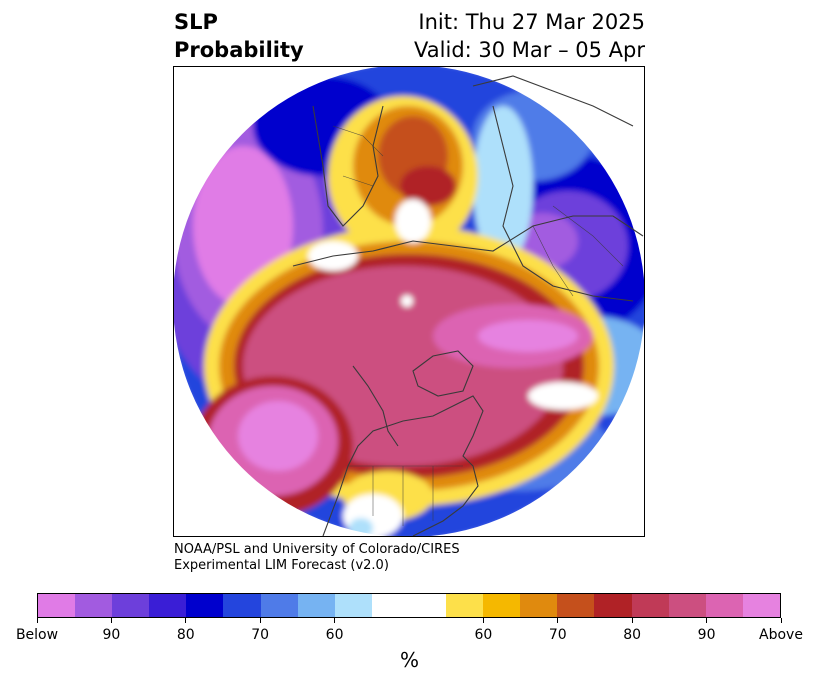 This screenshot has height=686, width=819. Describe the element at coordinates (563, 203) in the screenshot. I see `europe-outline` at that location.